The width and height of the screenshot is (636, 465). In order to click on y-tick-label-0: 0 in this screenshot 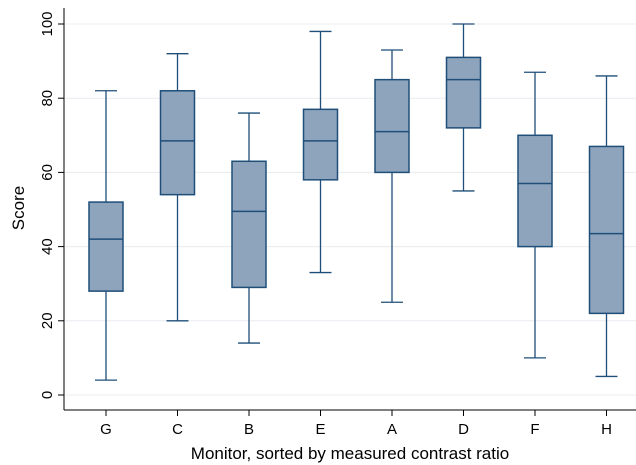, I will do `click(47, 395)`.